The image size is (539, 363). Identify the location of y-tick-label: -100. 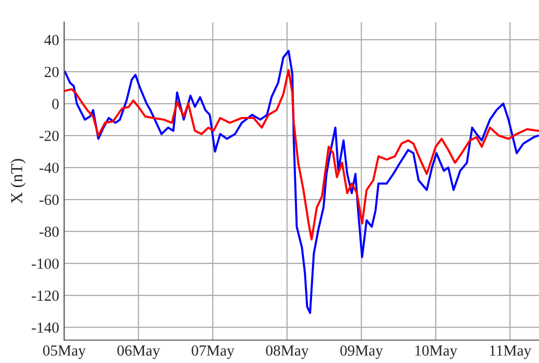
(45, 263).